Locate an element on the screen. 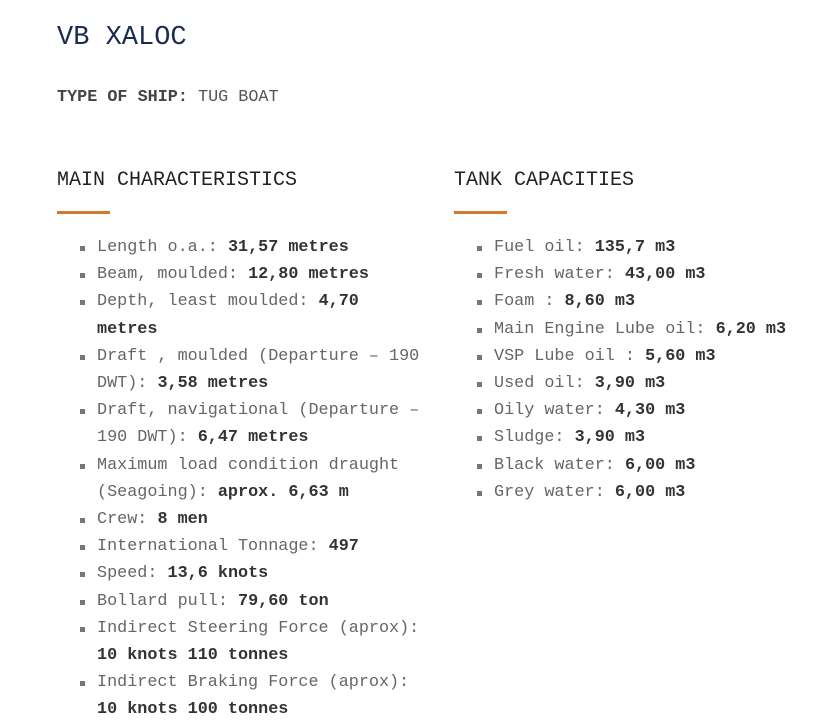 The image size is (830, 725). item-label: Indirect Braking Force (aprox): is located at coordinates (253, 683).